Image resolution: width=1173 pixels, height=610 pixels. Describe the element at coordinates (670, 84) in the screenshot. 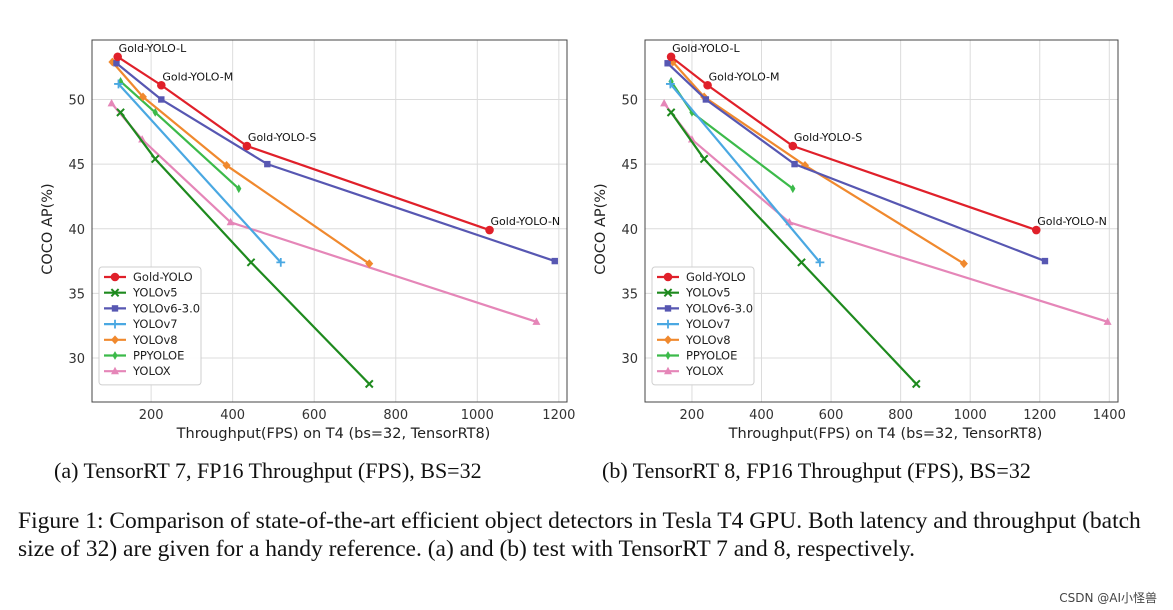

I see `chart-b-point-yolov7` at that location.